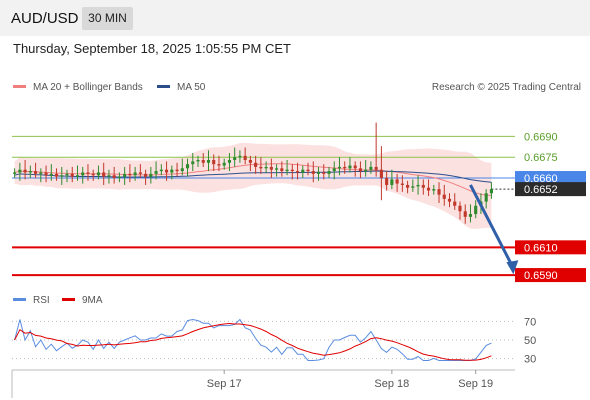  Describe the element at coordinates (541, 179) in the screenshot. I see `level-label-0-6660: 0.6660` at that location.